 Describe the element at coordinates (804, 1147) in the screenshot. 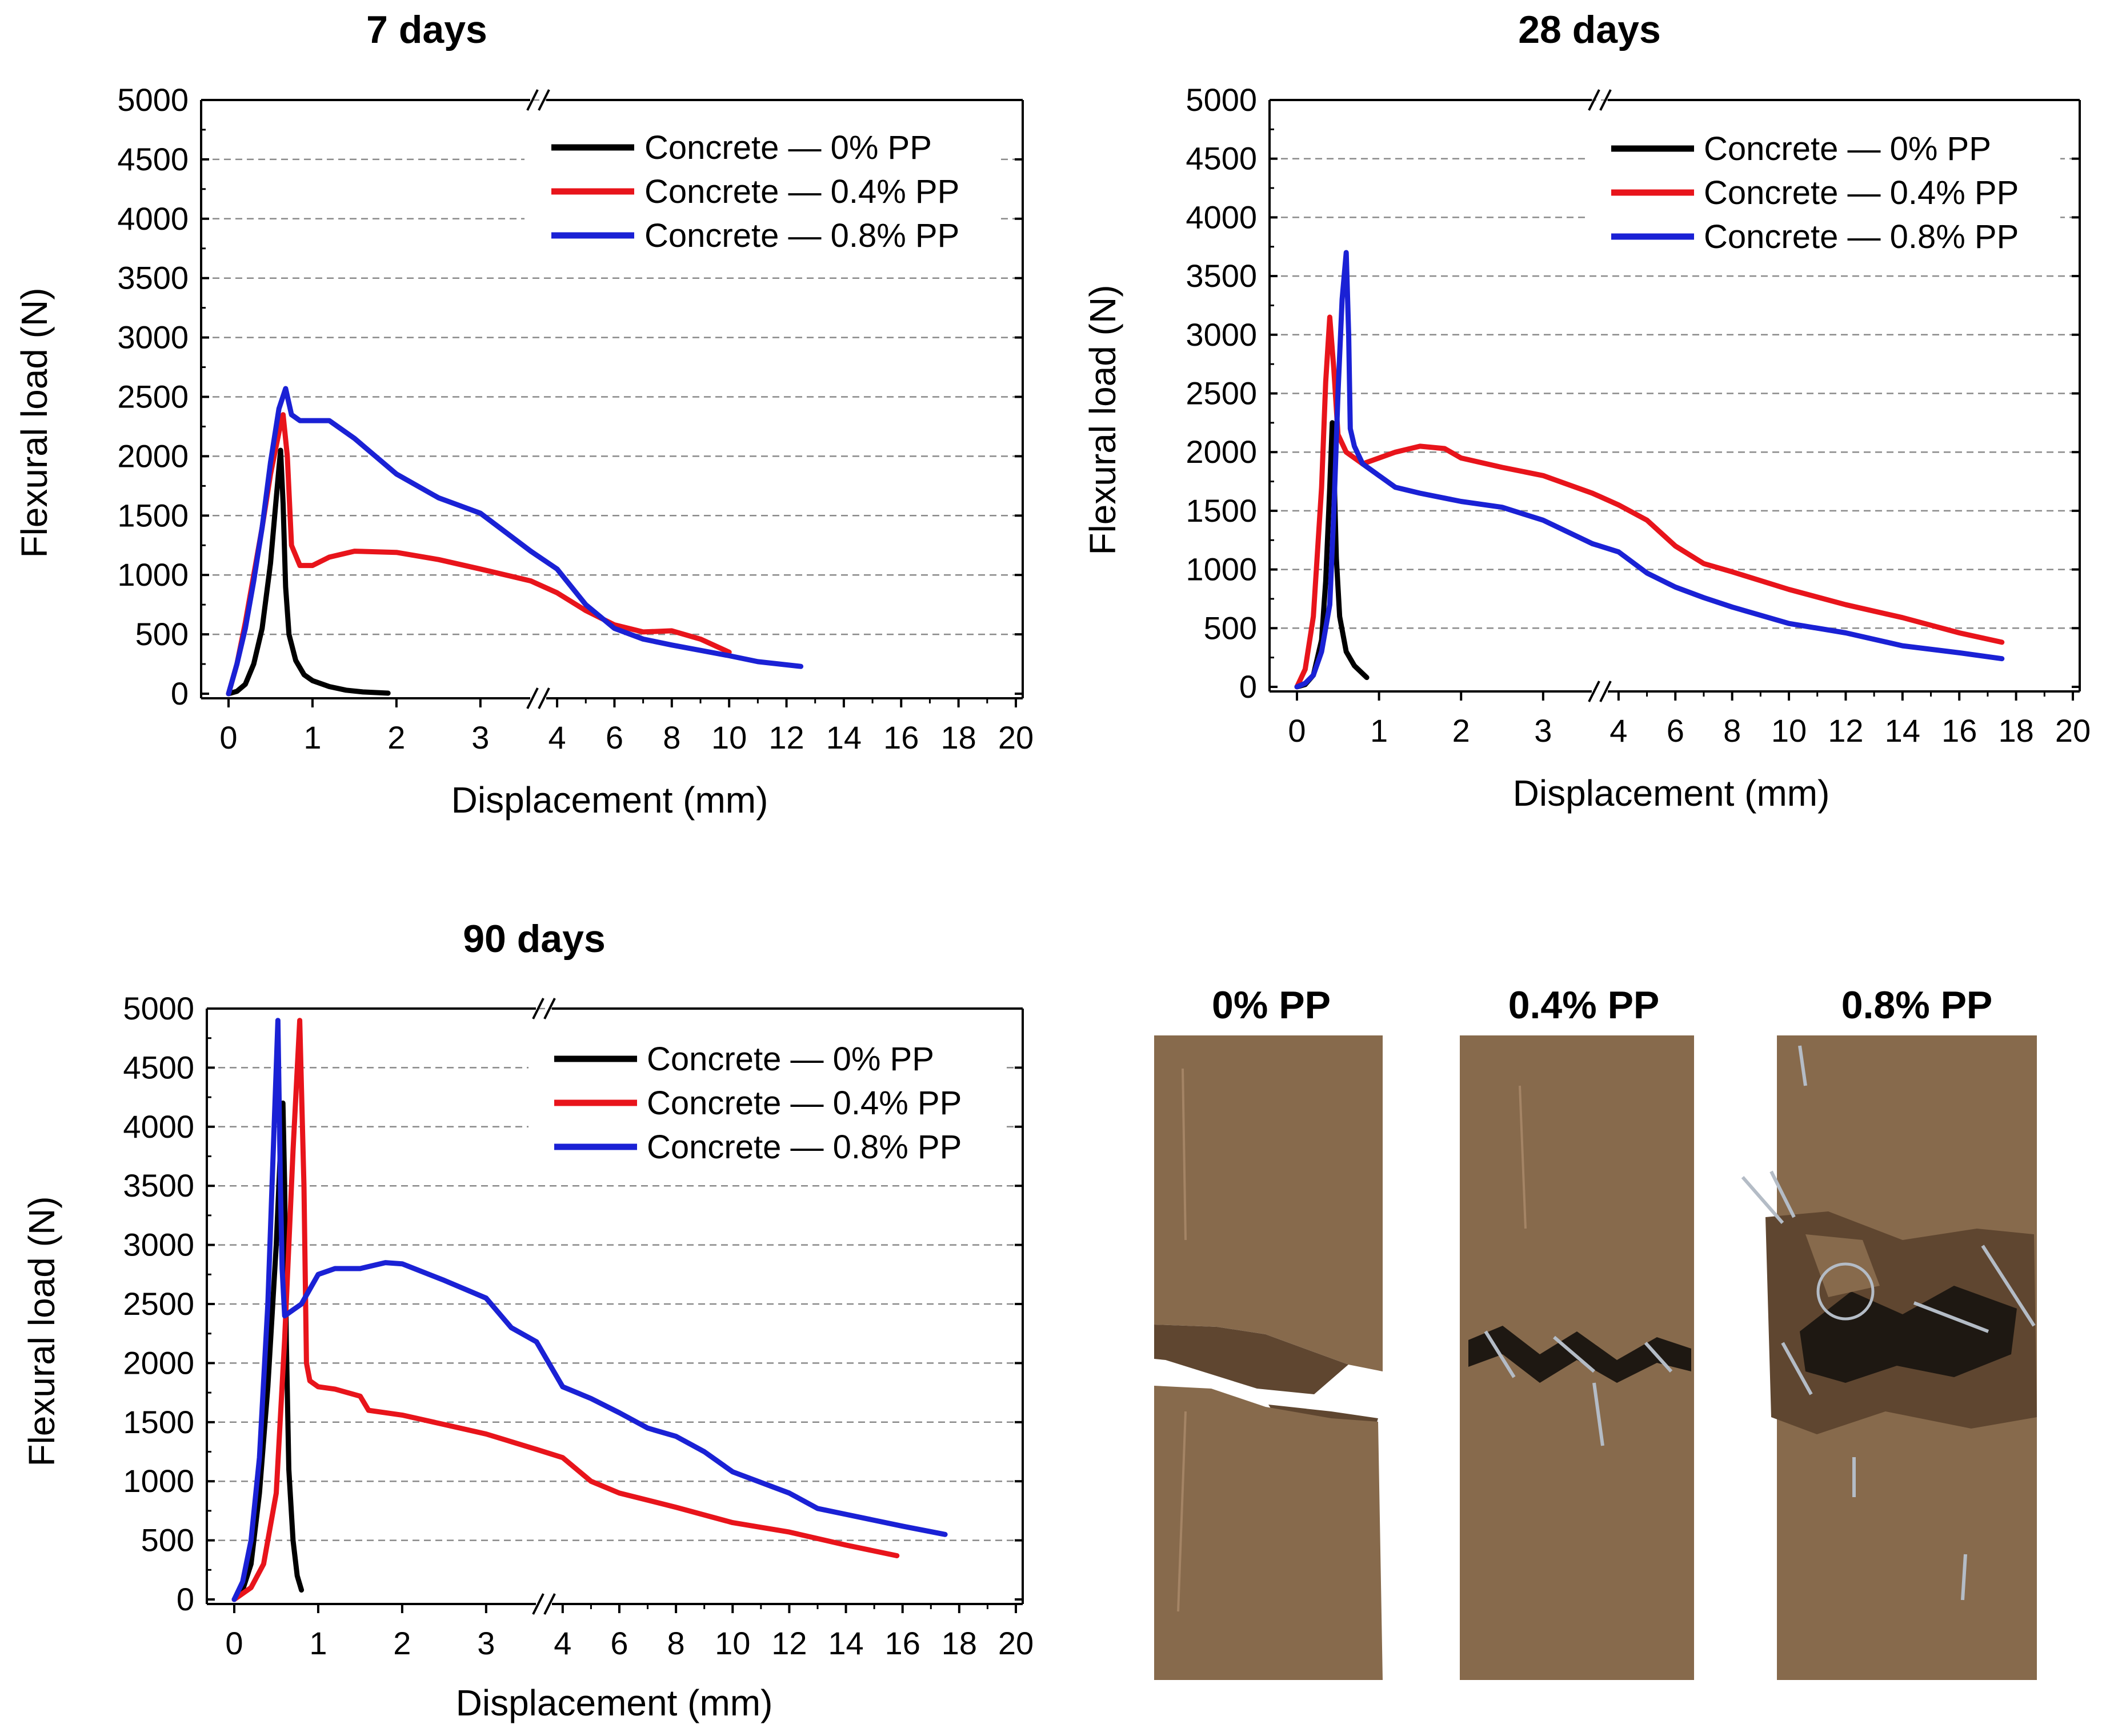

I see `legend-label-2: Concrete — 0.8% PP` at that location.